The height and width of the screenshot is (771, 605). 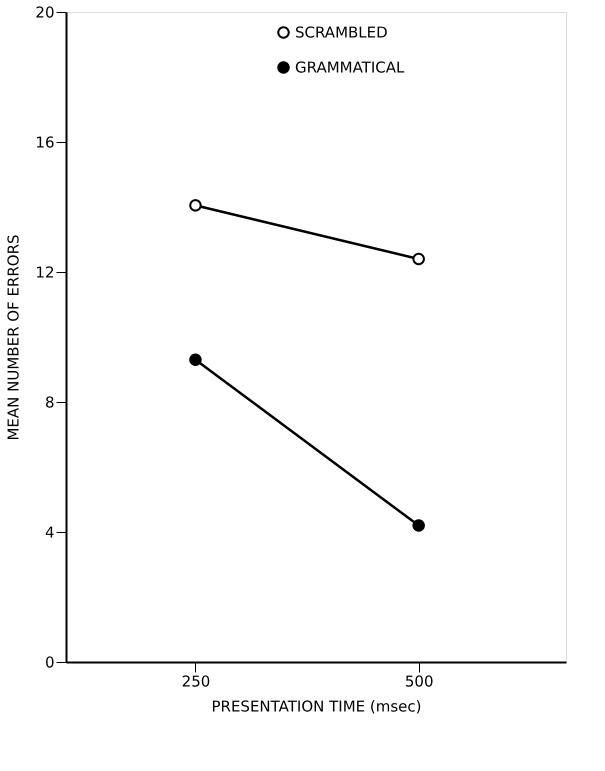 I want to click on y-tick-label: 4, so click(x=49, y=533).